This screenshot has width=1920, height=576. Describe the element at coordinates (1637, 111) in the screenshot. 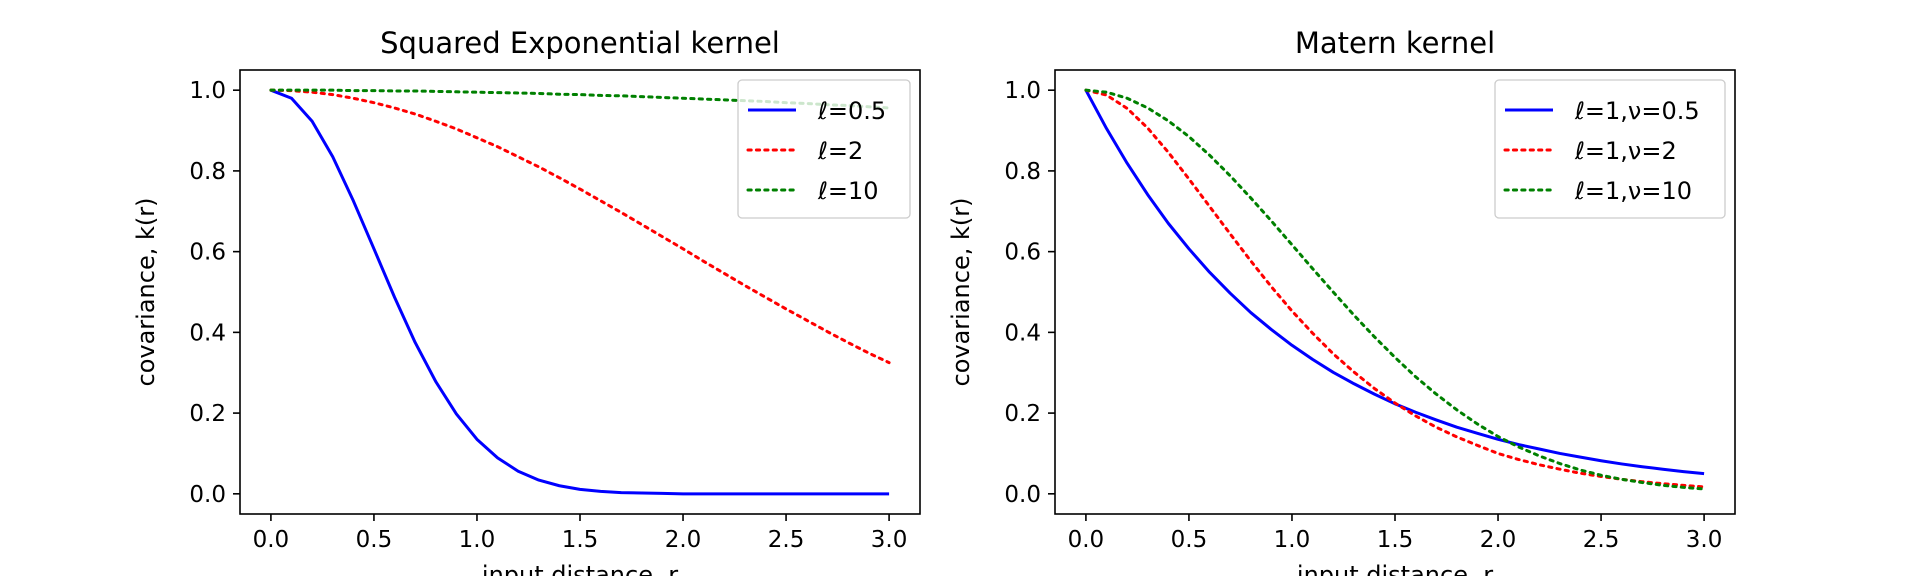

I see `legend-label: ℓ=1,ν=0.5` at that location.